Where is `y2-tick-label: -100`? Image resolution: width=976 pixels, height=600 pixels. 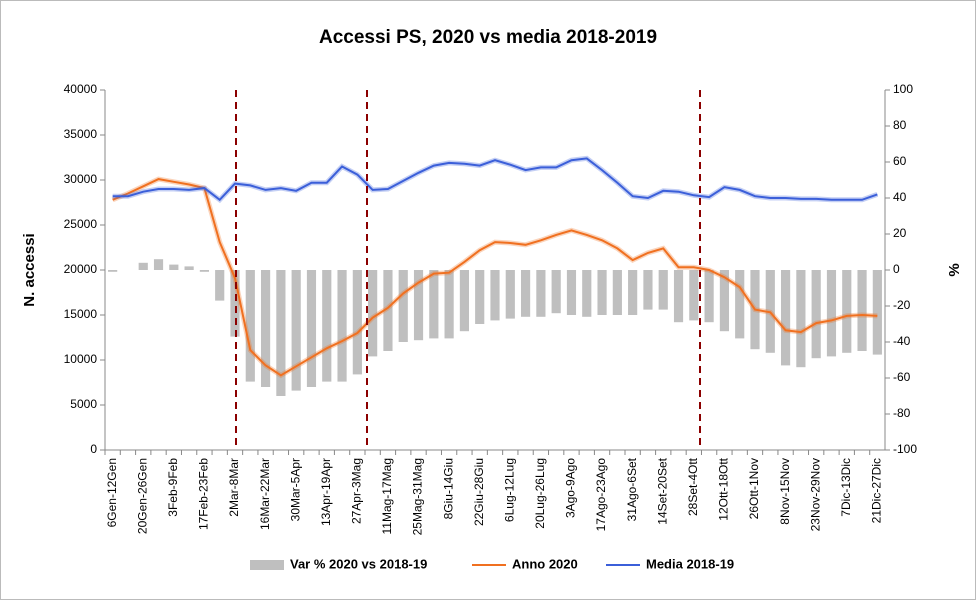 y2-tick-label: -100 is located at coordinates (905, 449).